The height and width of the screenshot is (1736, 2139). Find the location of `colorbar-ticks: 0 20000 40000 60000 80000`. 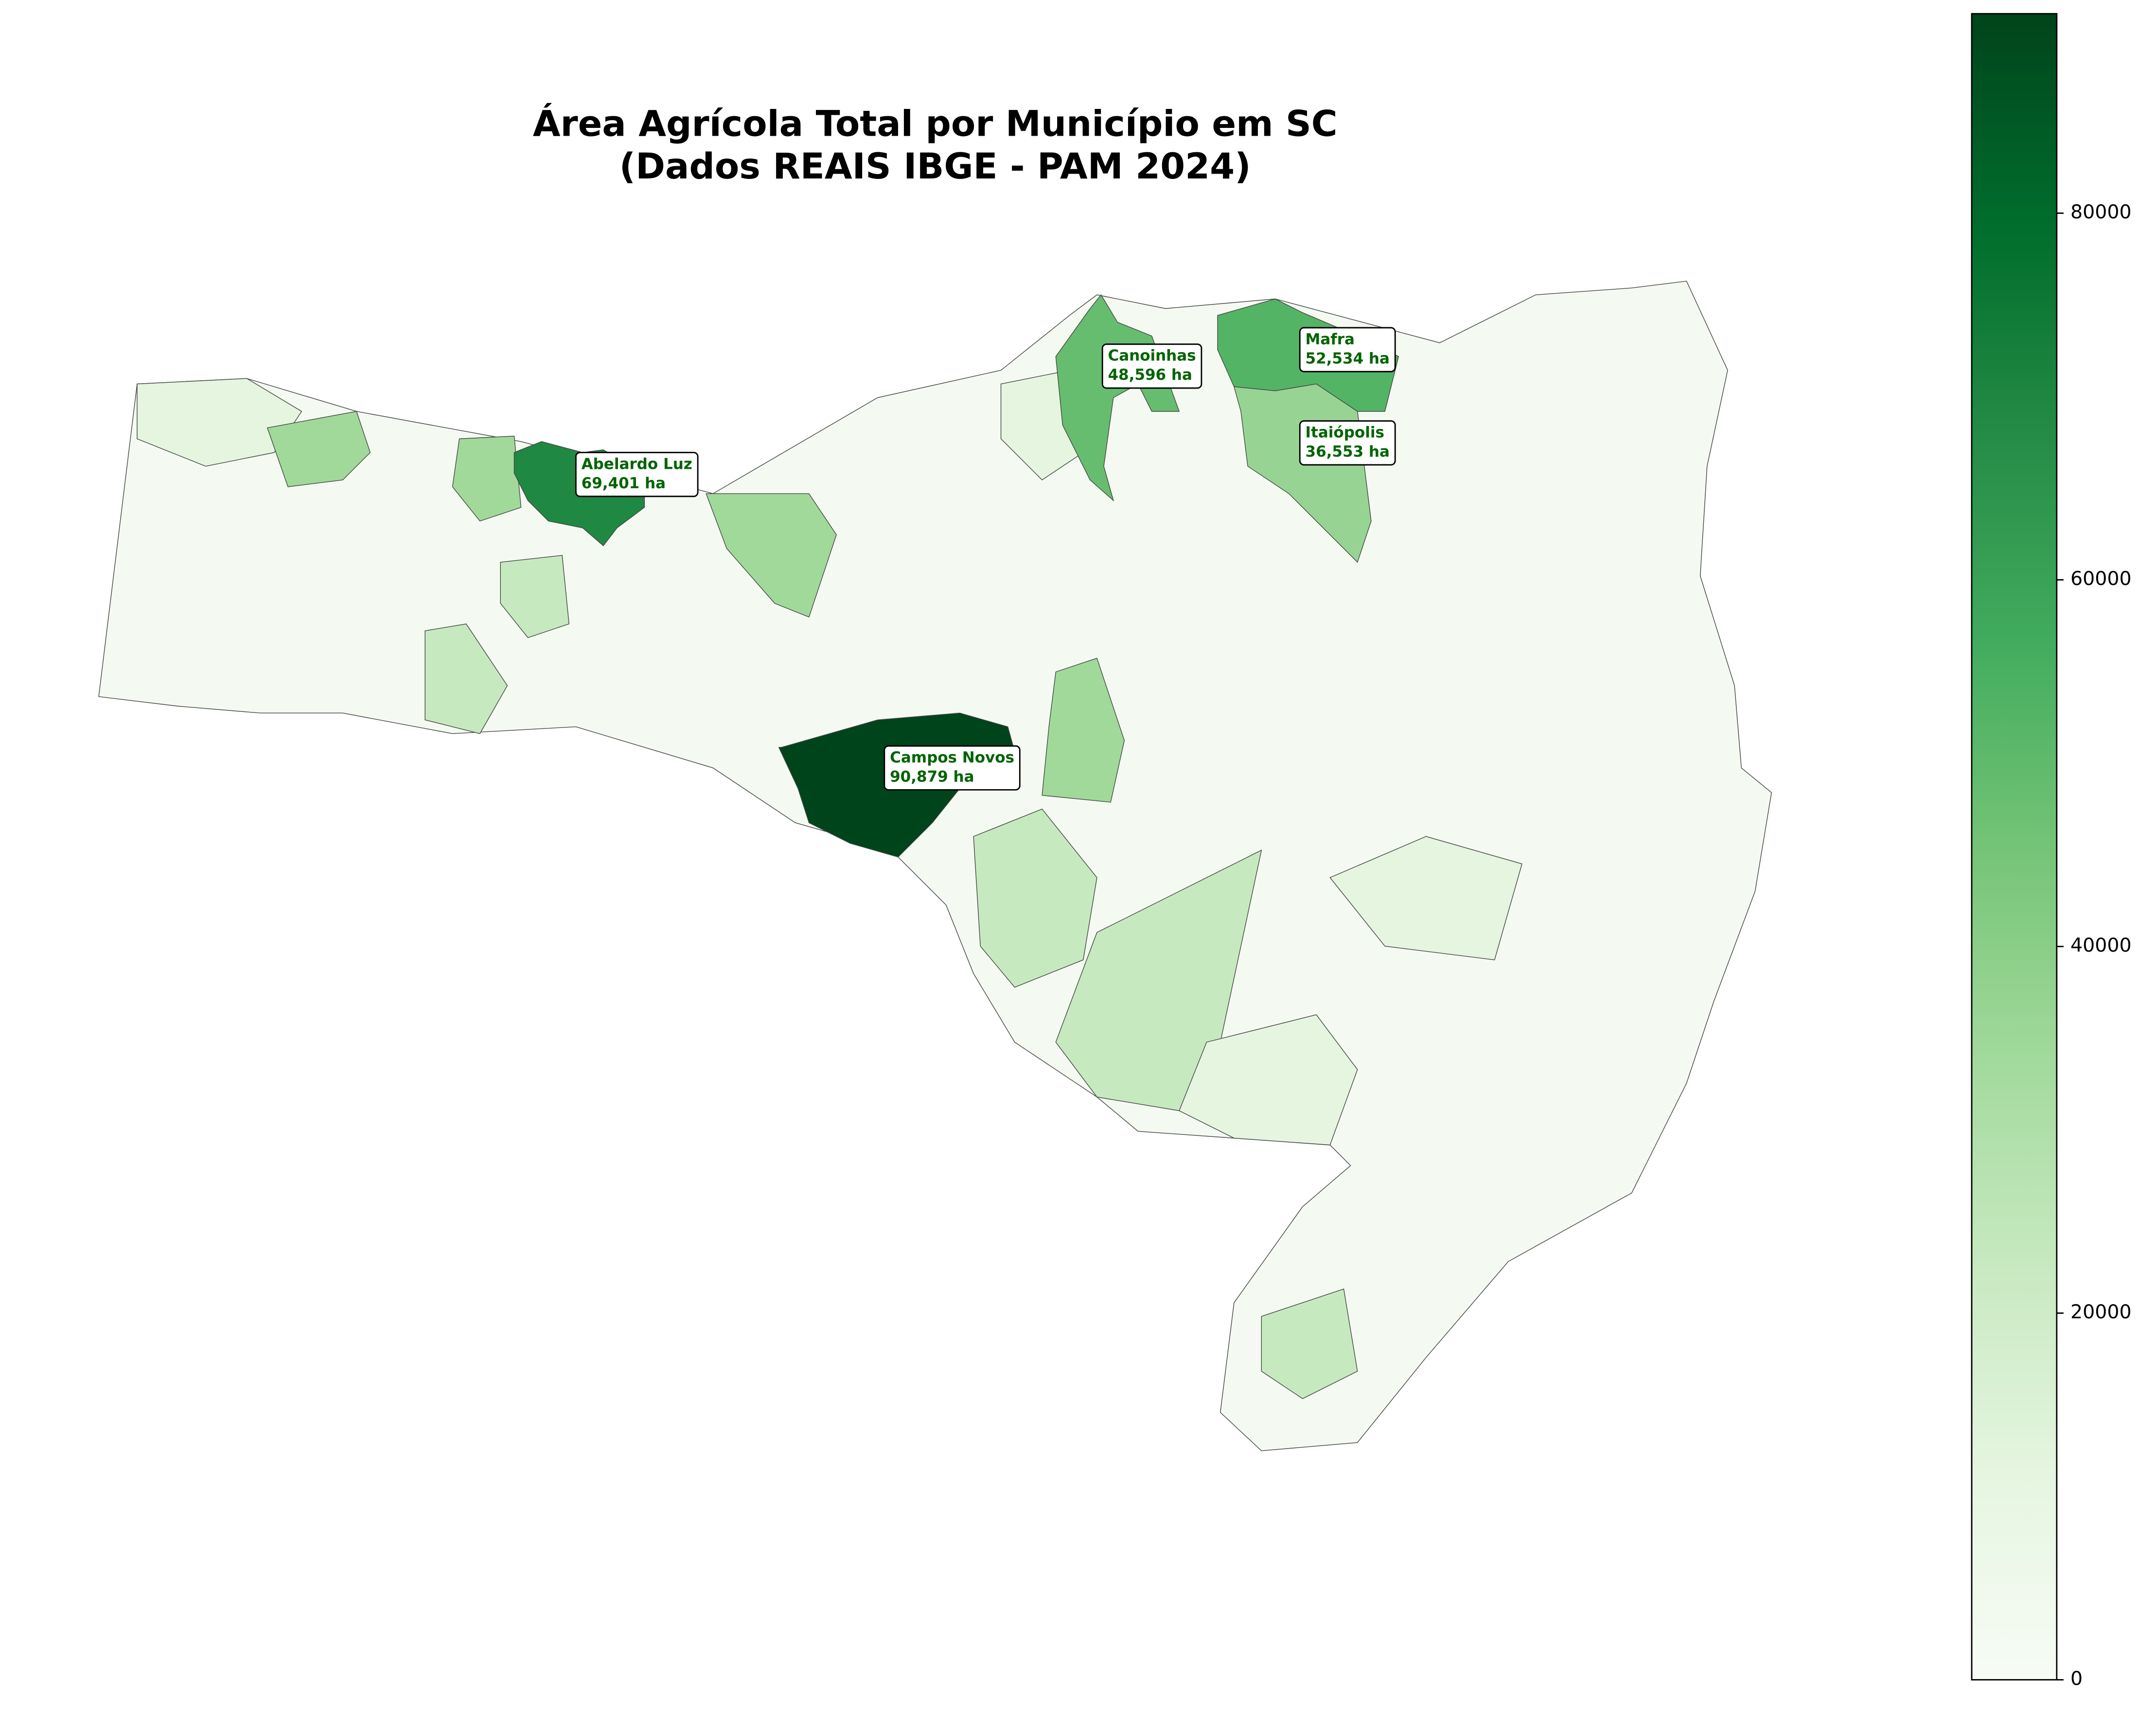

colorbar-ticks: 0 20000 40000 60000 80000 is located at coordinates (2094, 946).